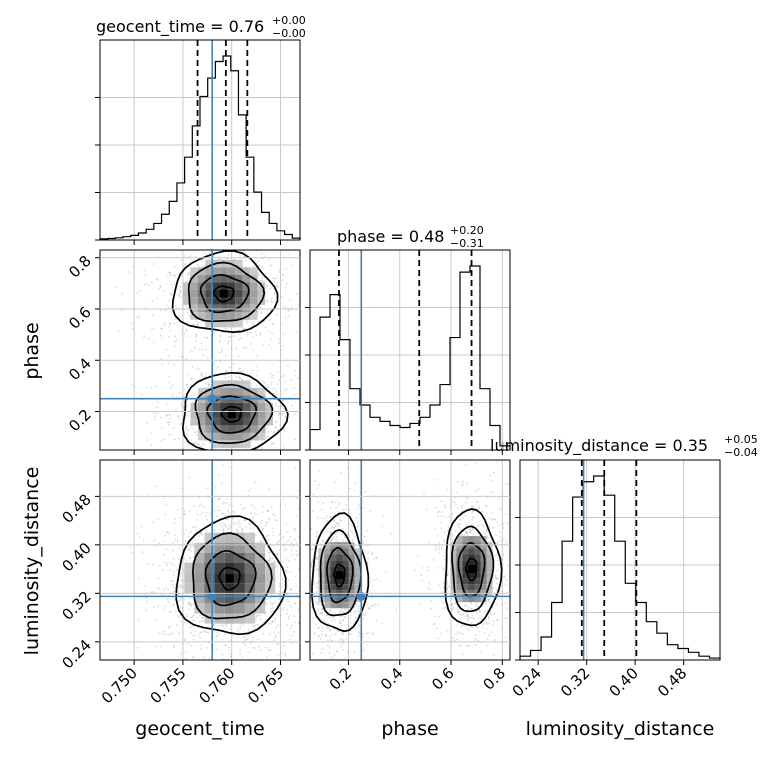 Image resolution: width=760 pixels, height=760 pixels. I want to click on x-tick-label-luminosity_distance-1: 0.32, so click(575, 682).